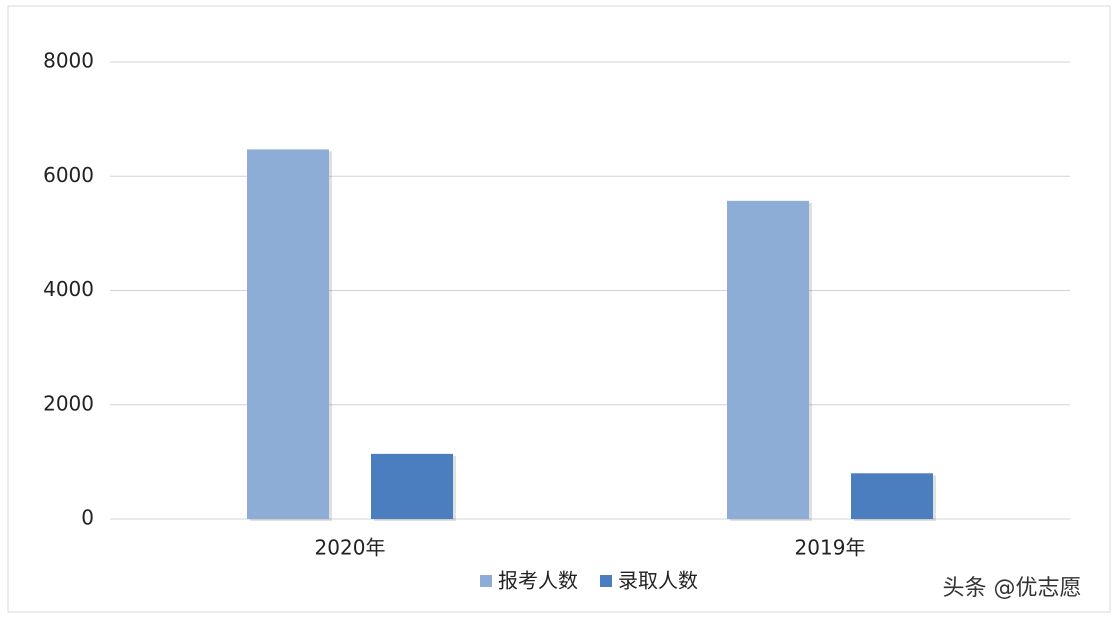  What do you see at coordinates (830, 548) in the screenshot?
I see `x-tick-label: 2019年` at bounding box center [830, 548].